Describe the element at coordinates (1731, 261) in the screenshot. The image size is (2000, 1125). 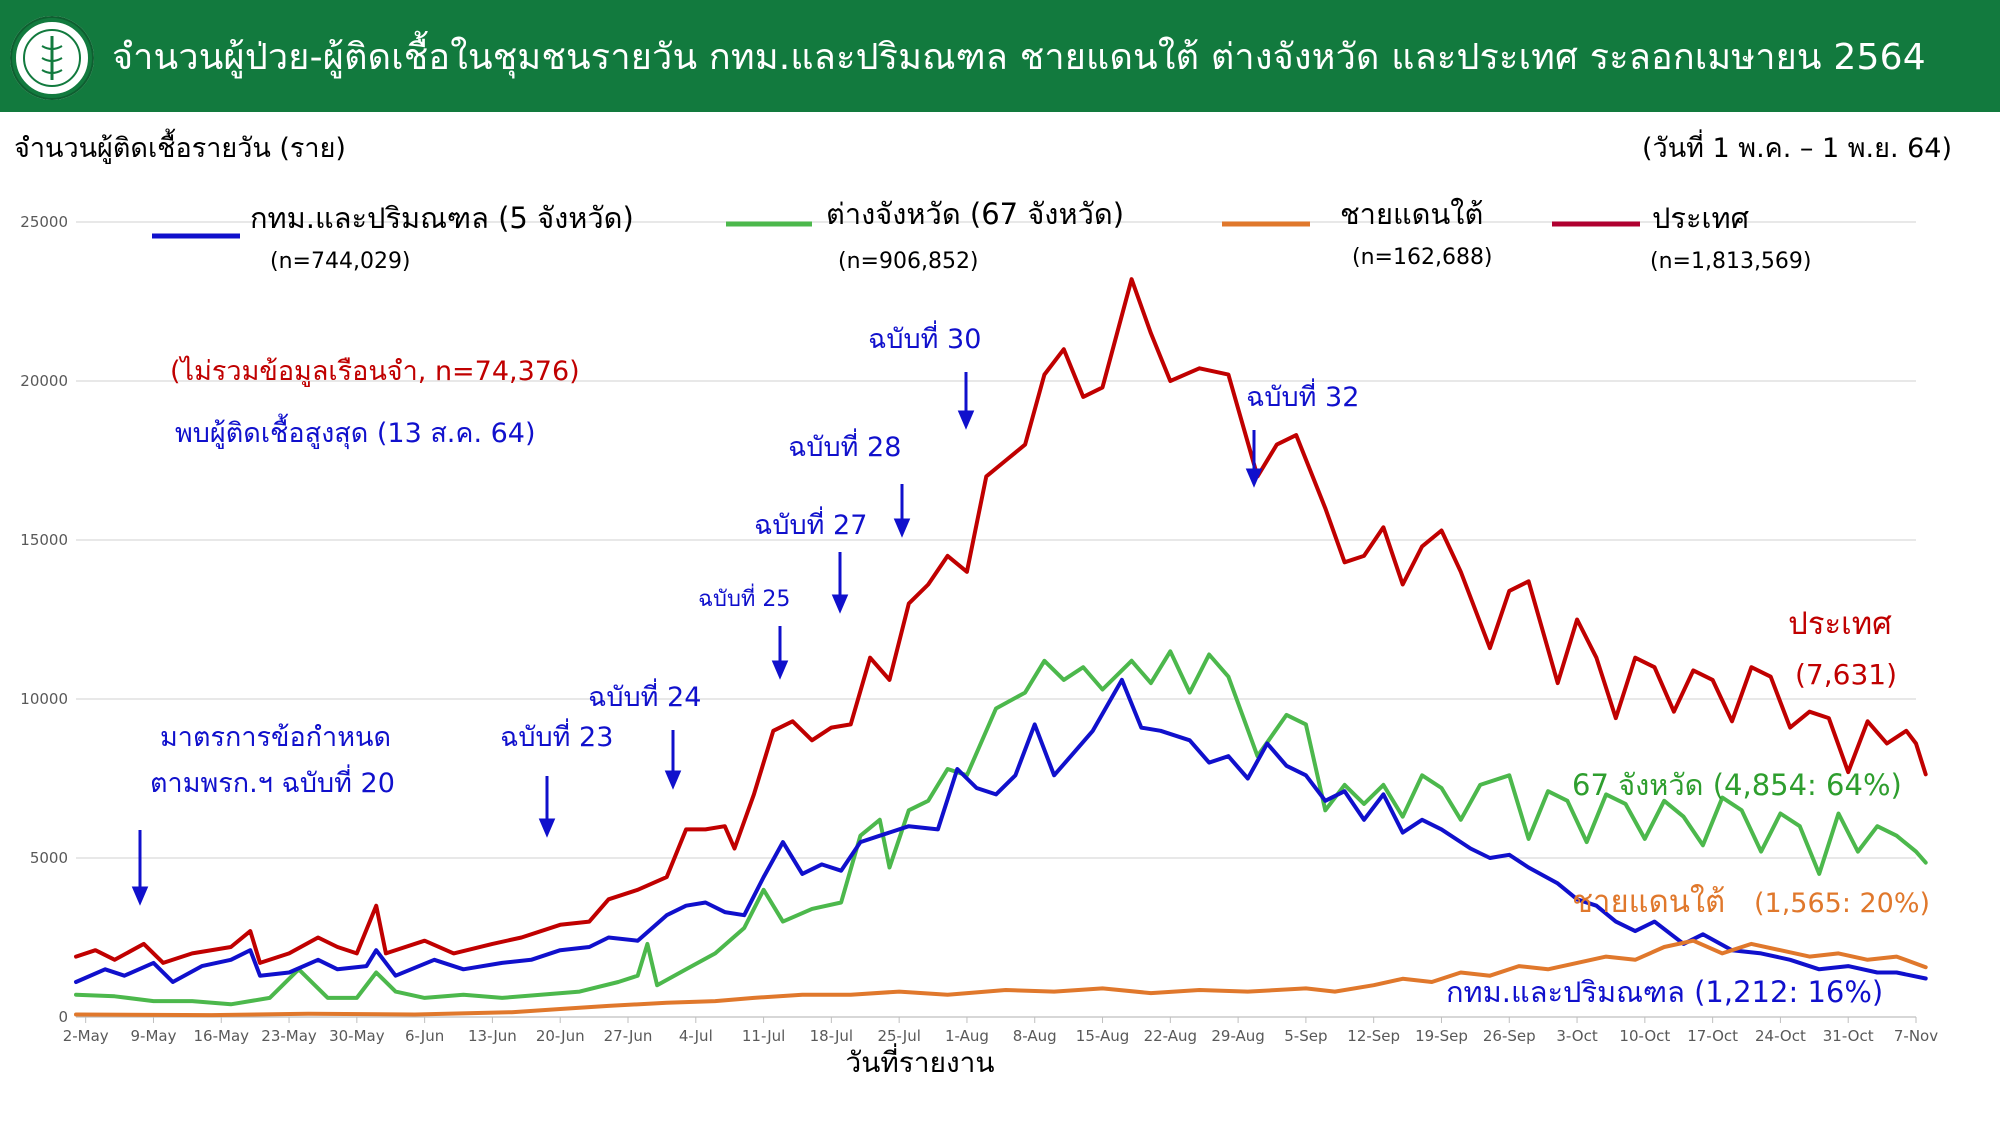
I see `legend-n-country: (n=1,813,569)` at that location.